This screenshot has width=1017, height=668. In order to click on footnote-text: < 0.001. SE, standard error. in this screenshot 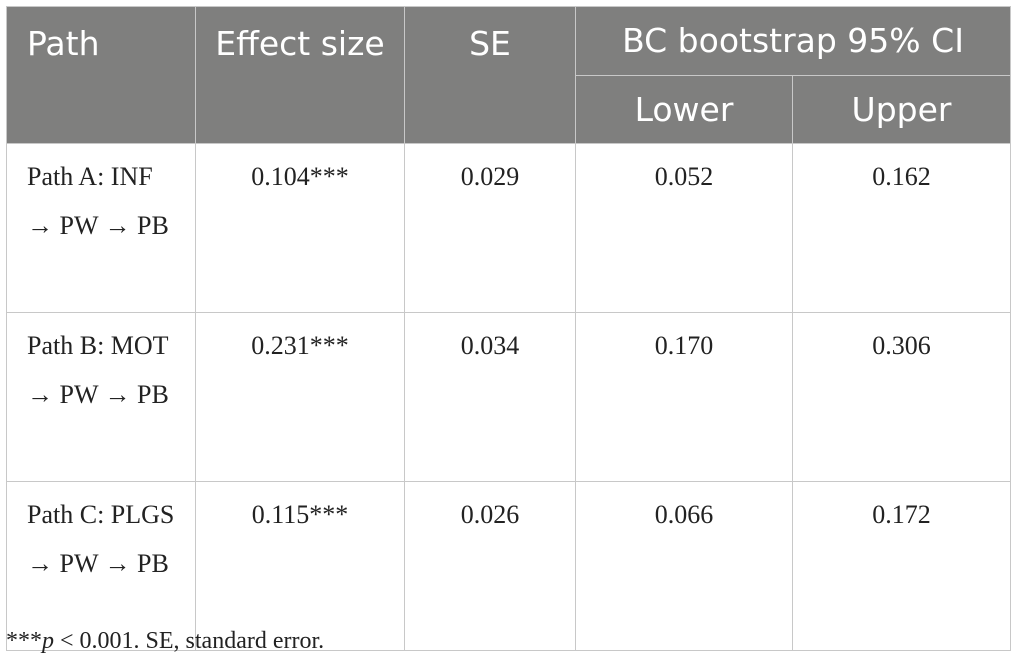, I will do `click(189, 641)`.